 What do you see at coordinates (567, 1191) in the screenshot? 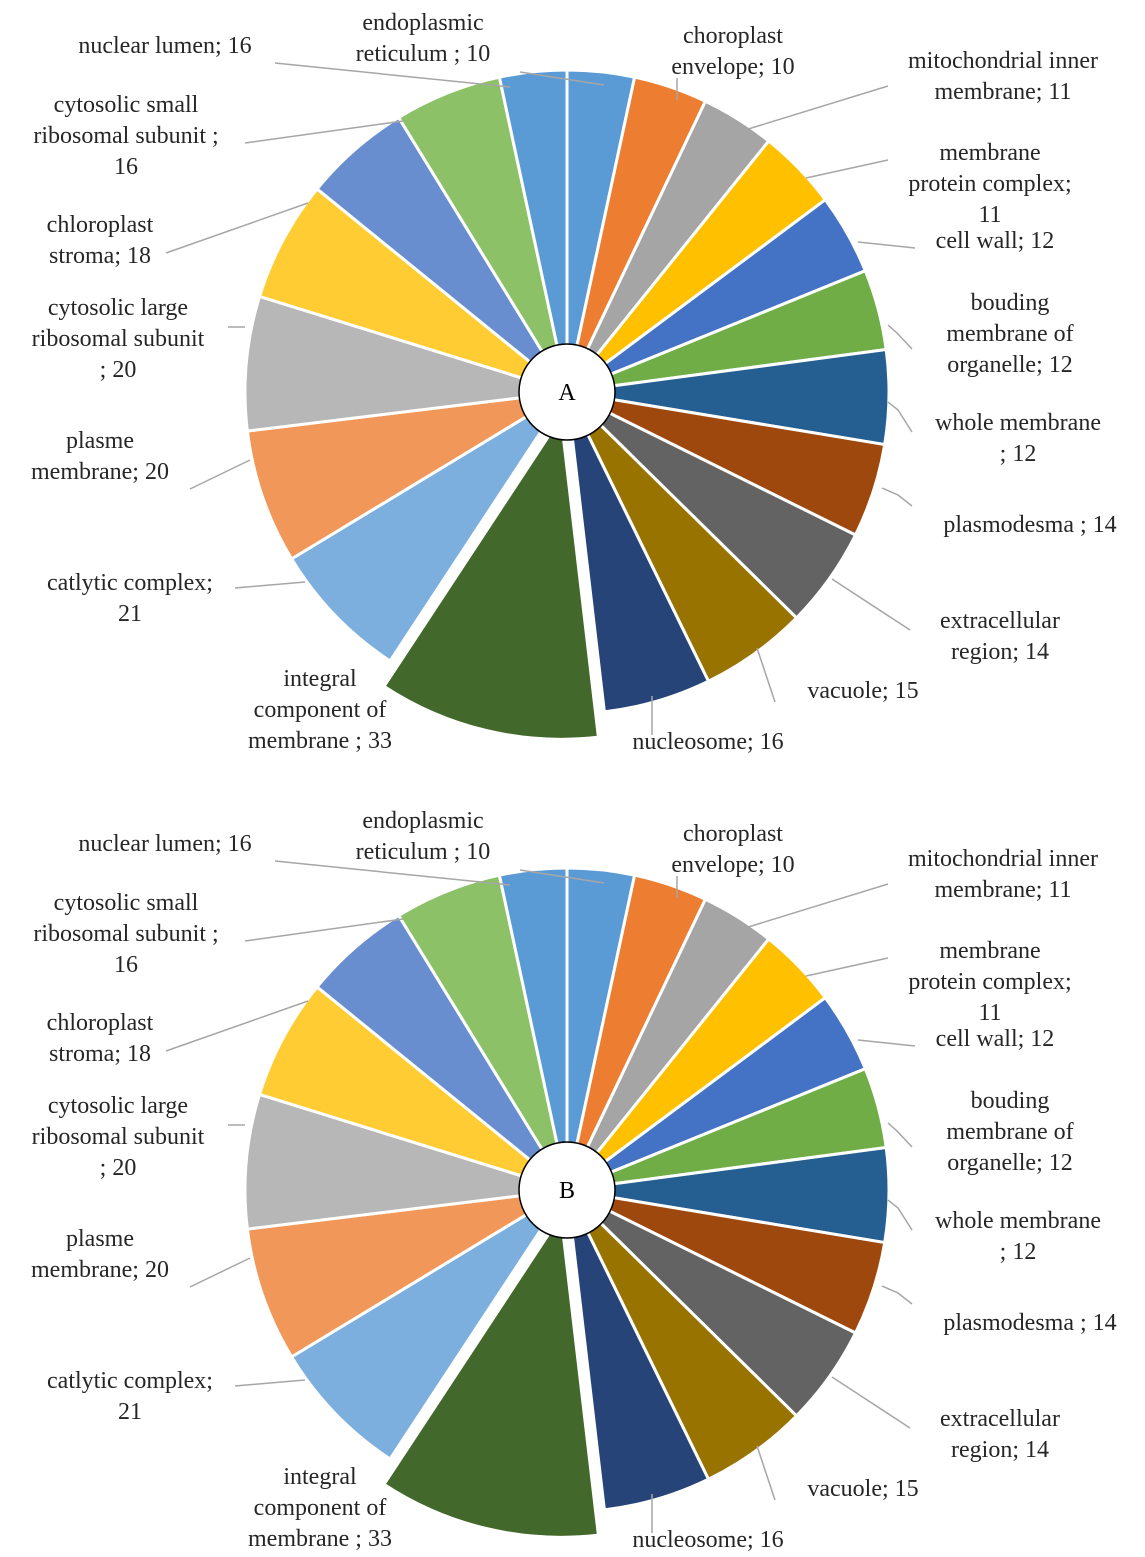
I see `center-label: B` at bounding box center [567, 1191].